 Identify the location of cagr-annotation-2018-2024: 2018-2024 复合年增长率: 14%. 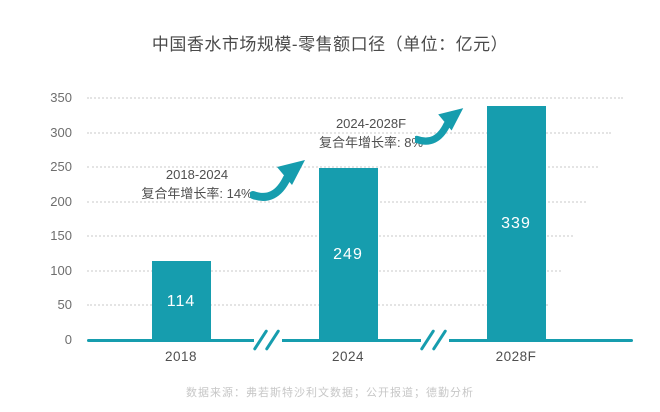
(197, 184).